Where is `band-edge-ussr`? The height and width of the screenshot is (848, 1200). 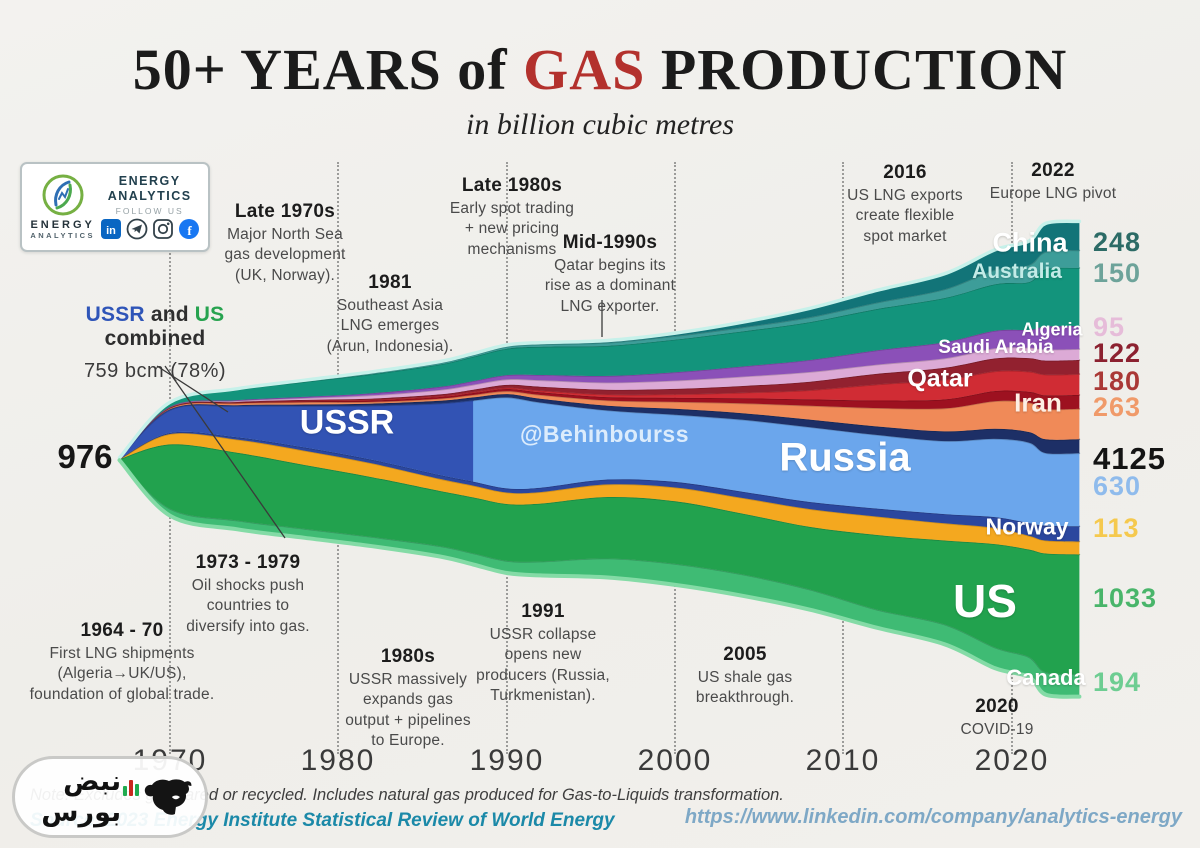
band-edge-ussr is located at coordinates (296, 429).